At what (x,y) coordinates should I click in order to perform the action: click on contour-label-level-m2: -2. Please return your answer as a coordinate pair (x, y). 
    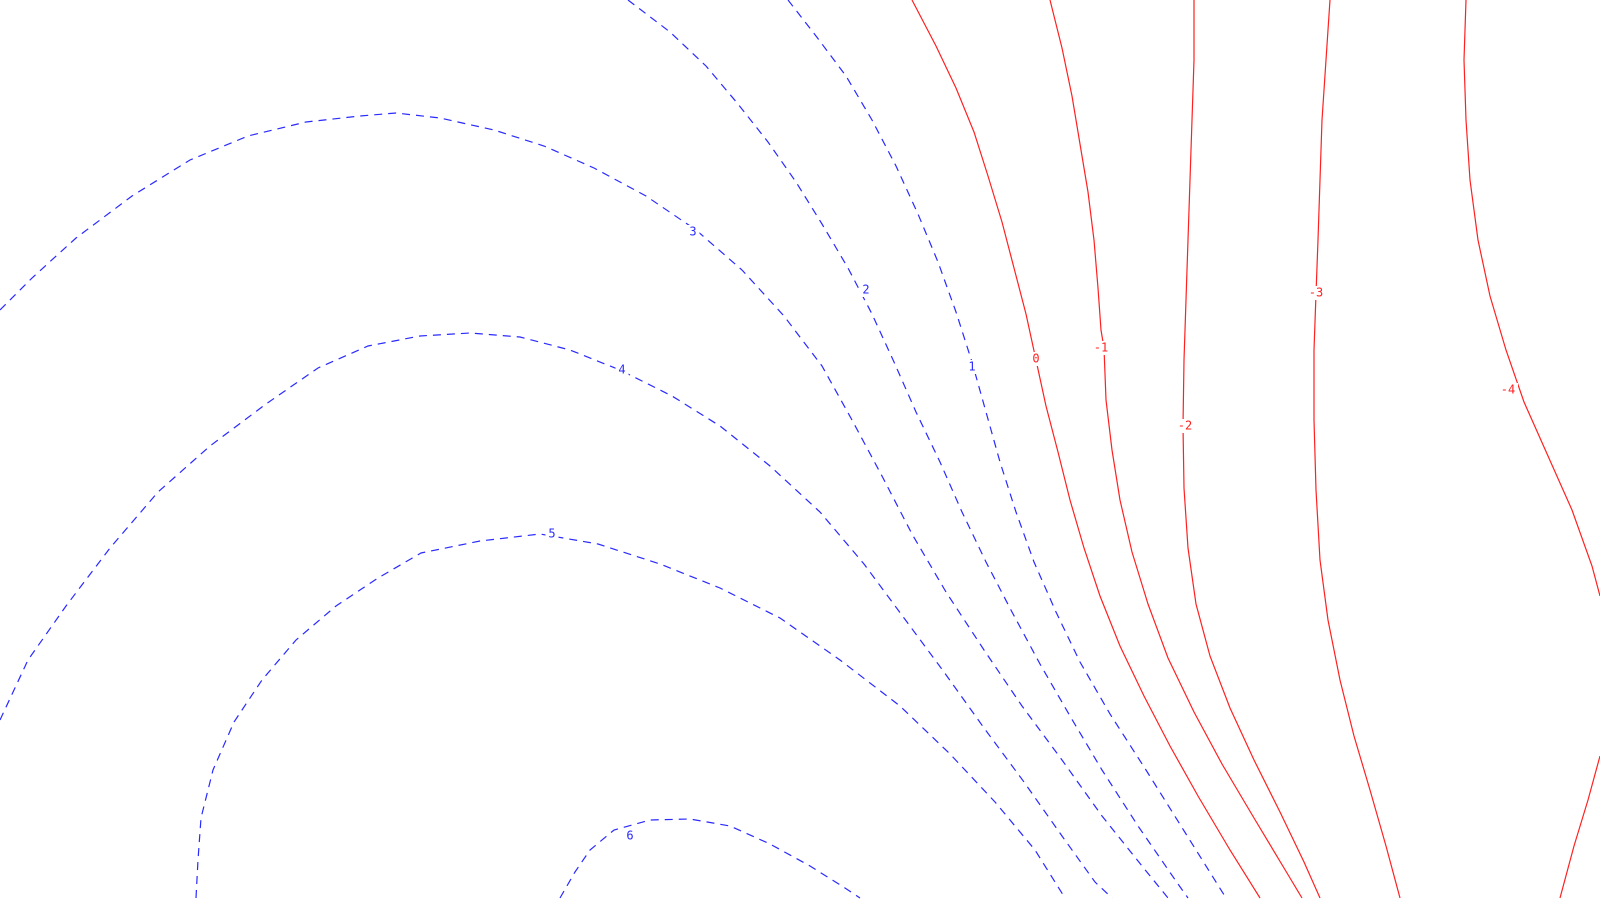
    Looking at the image, I should click on (1185, 426).